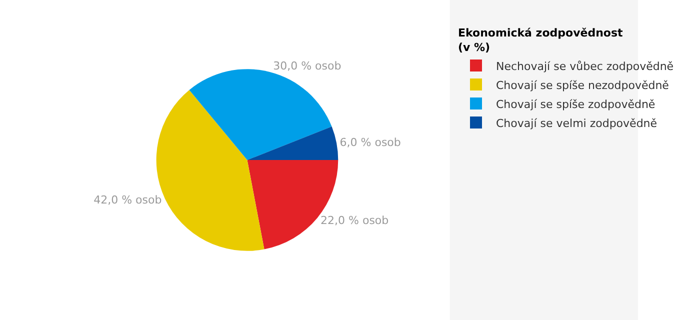  What do you see at coordinates (370, 143) in the screenshot?
I see `data-label: 6,0 % osob` at bounding box center [370, 143].